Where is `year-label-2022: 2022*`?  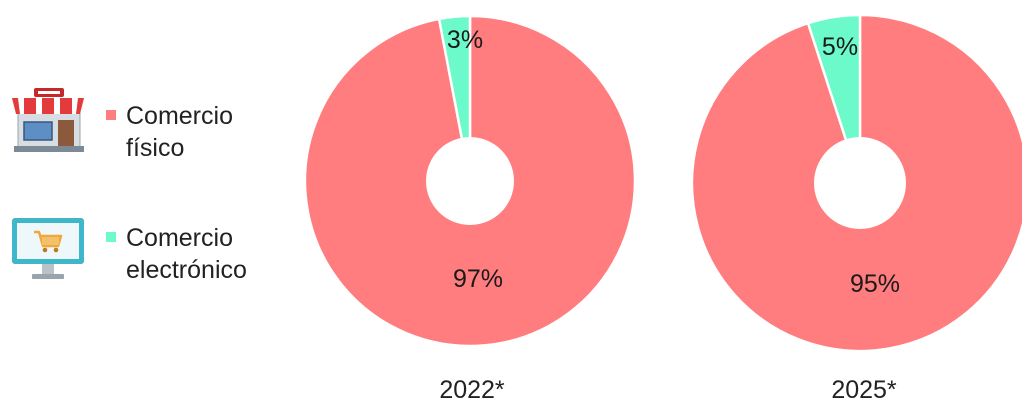
year-label-2022: 2022* is located at coordinates (472, 390).